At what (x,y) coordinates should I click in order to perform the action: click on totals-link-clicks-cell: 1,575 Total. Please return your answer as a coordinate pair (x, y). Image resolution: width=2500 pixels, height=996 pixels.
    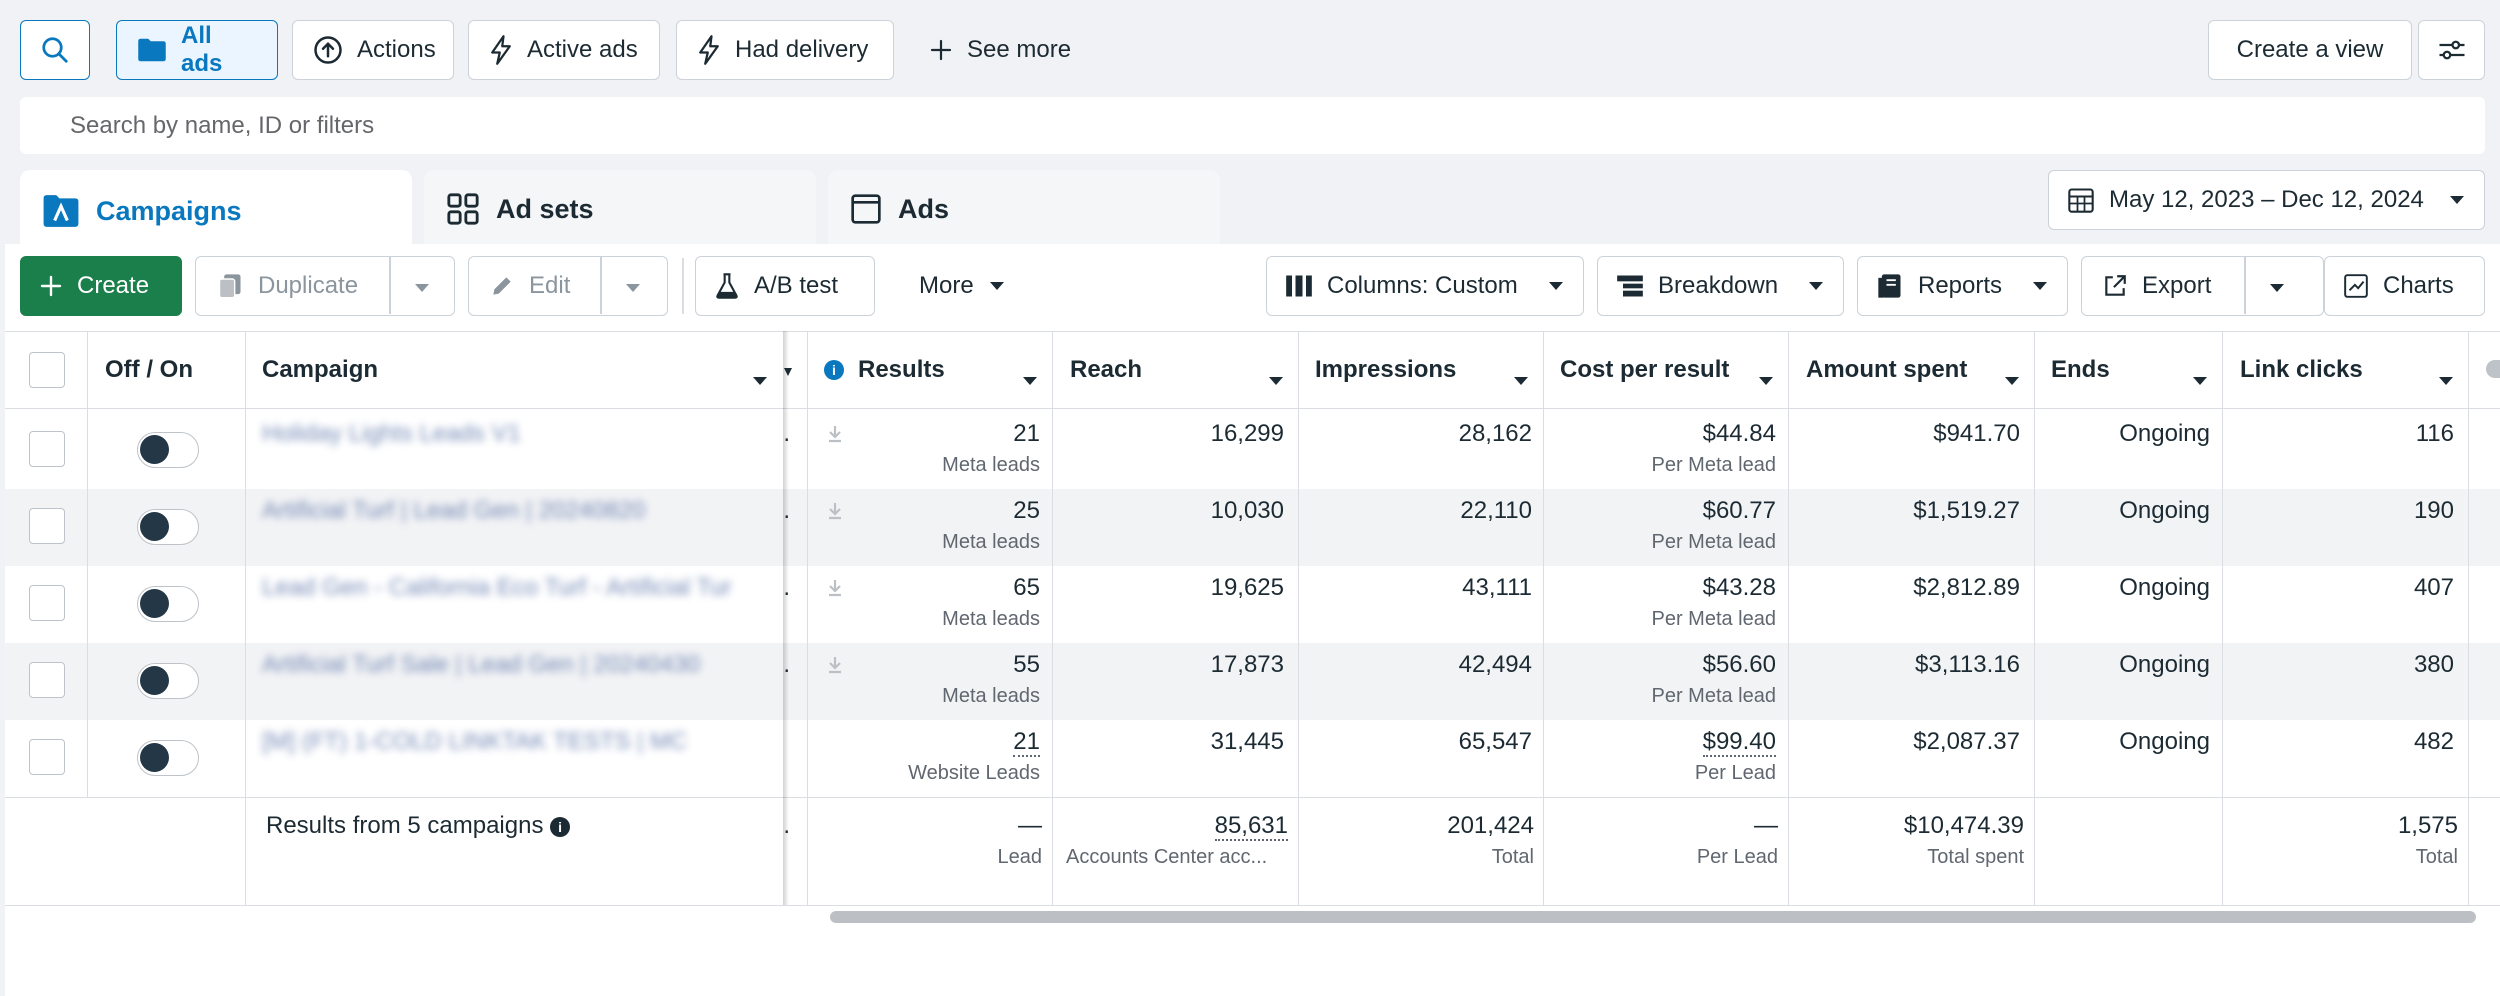
    Looking at the image, I should click on (2427, 840).